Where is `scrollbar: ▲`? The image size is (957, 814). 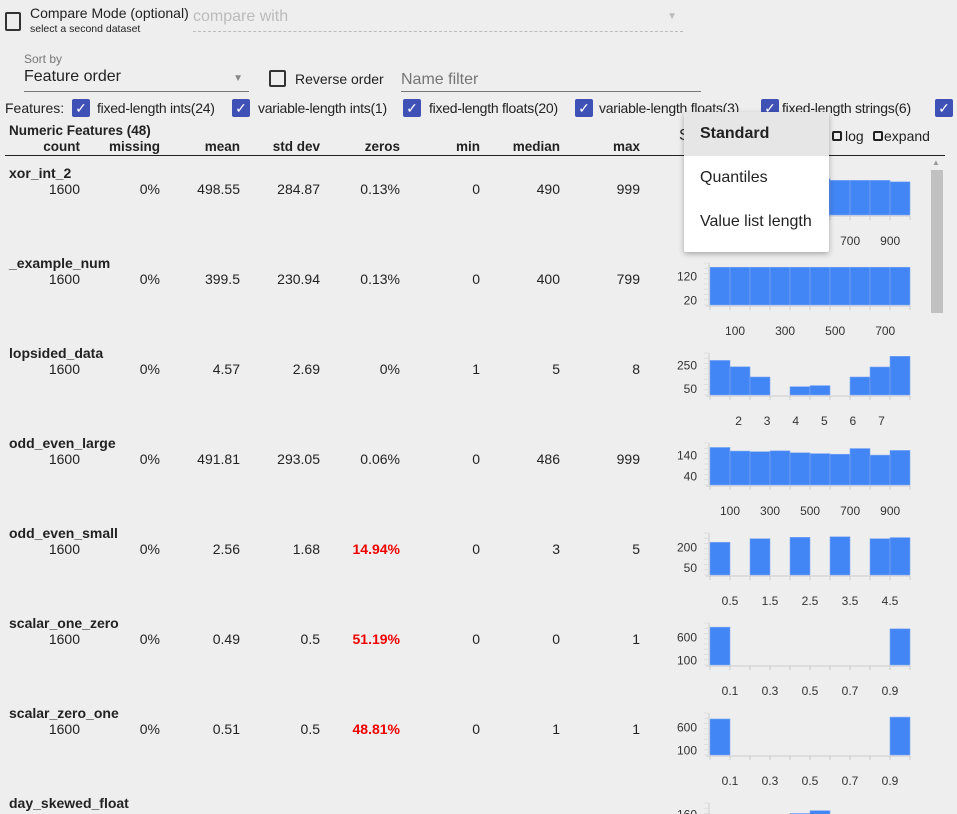 scrollbar: ▲ is located at coordinates (937, 486).